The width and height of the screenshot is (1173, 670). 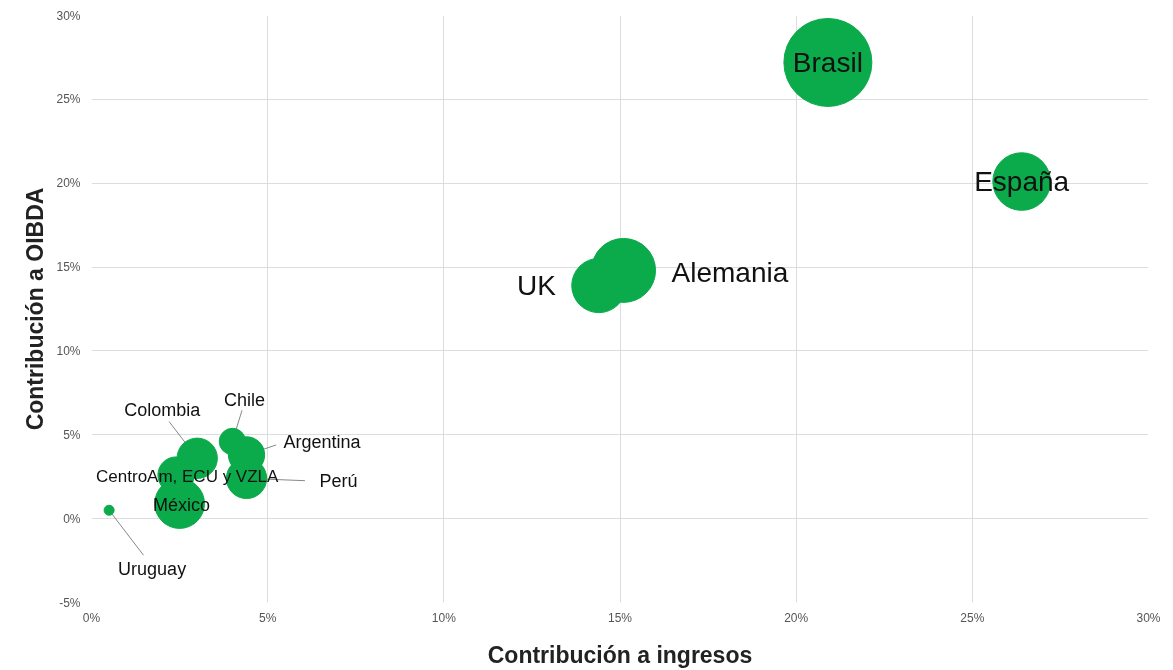 What do you see at coordinates (338, 481) in the screenshot?
I see `text: Perú` at bounding box center [338, 481].